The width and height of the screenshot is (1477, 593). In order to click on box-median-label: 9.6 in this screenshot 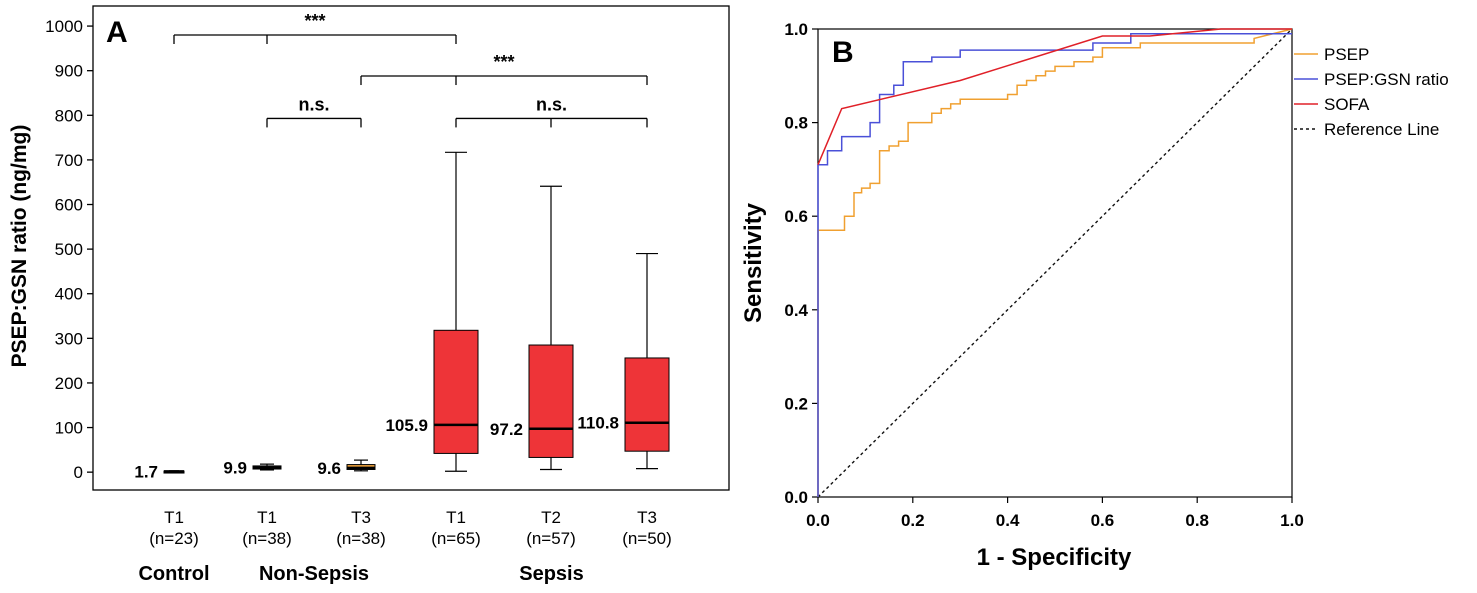, I will do `click(329, 468)`.